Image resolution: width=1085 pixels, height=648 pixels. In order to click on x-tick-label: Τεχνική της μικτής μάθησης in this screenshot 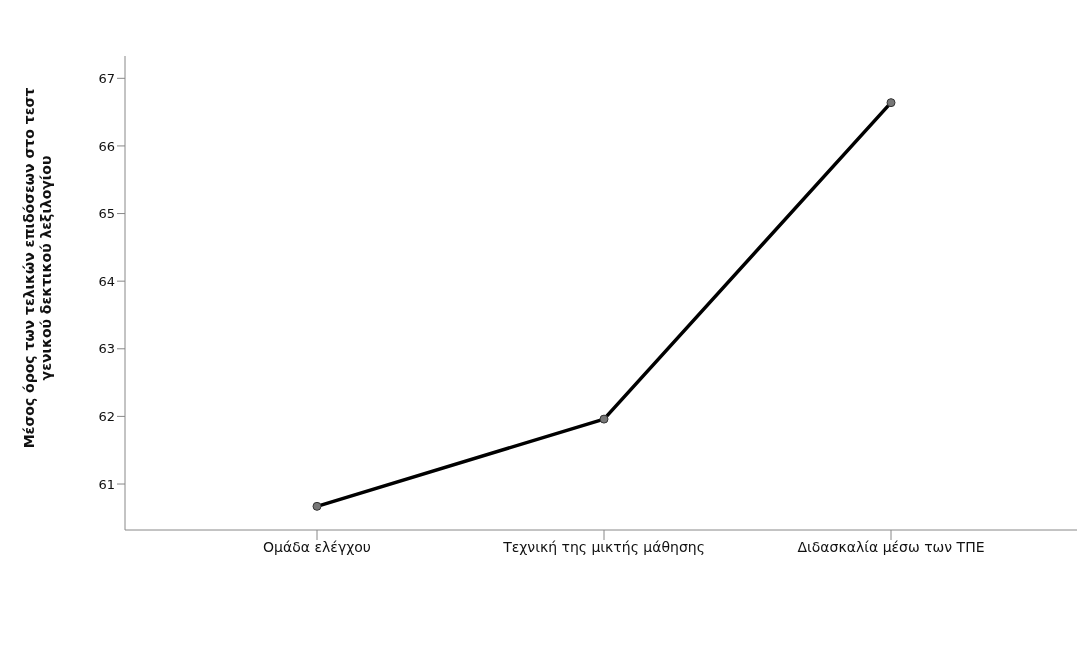, I will do `click(603, 546)`.